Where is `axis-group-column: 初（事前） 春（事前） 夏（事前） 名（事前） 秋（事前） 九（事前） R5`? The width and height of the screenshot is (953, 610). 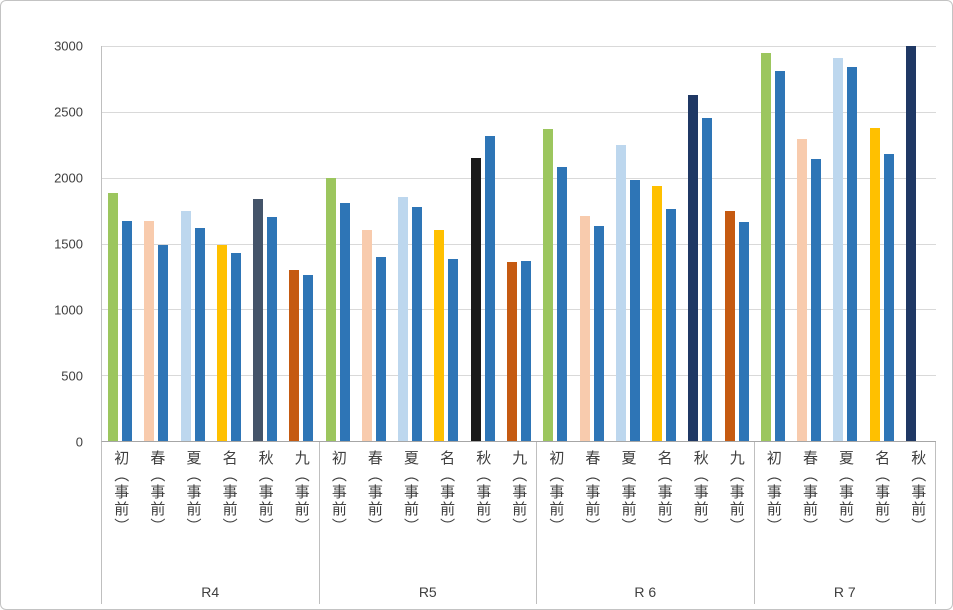 axis-group-column: 初（事前） 春（事前） 夏（事前） 名（事前） 秋（事前） 九（事前） R5 is located at coordinates (429, 523).